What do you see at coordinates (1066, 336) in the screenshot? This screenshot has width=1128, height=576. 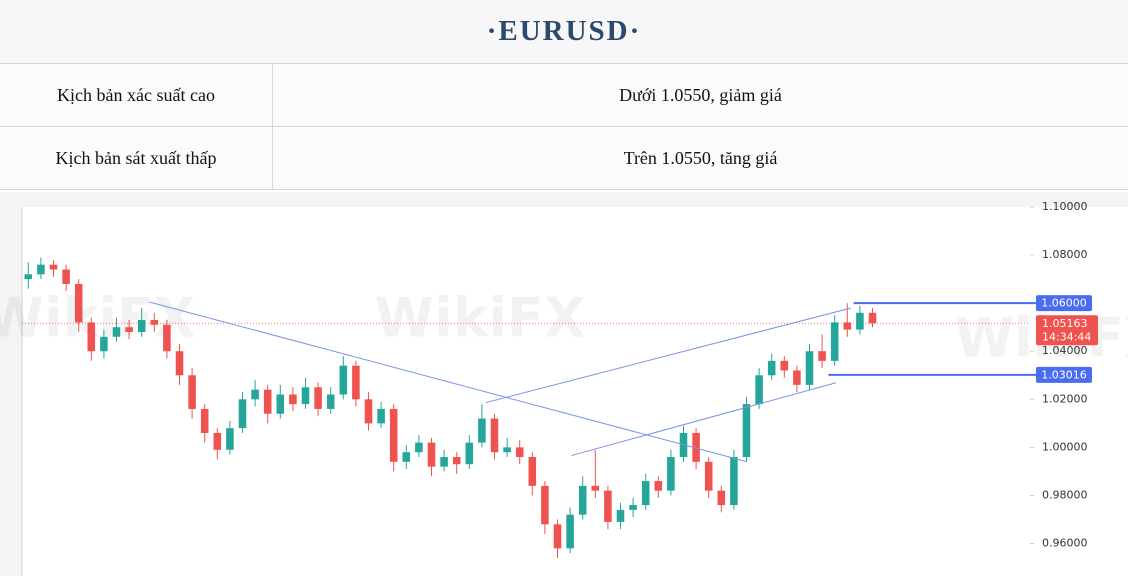 I see `countdown-label: 14:34:44` at bounding box center [1066, 336].